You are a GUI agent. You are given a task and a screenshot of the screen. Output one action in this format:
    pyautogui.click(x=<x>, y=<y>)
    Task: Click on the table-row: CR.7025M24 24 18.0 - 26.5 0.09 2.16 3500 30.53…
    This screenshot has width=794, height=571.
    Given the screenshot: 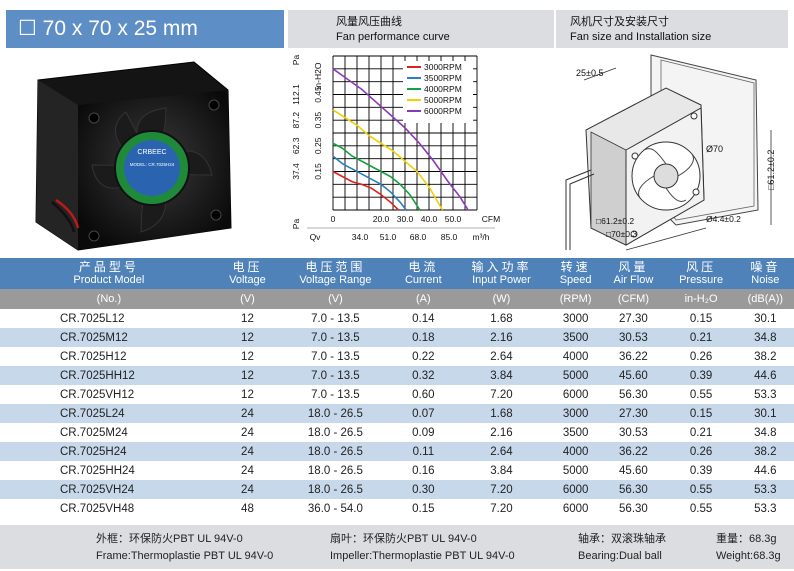 What is the action you would take?
    pyautogui.click(x=397, y=432)
    